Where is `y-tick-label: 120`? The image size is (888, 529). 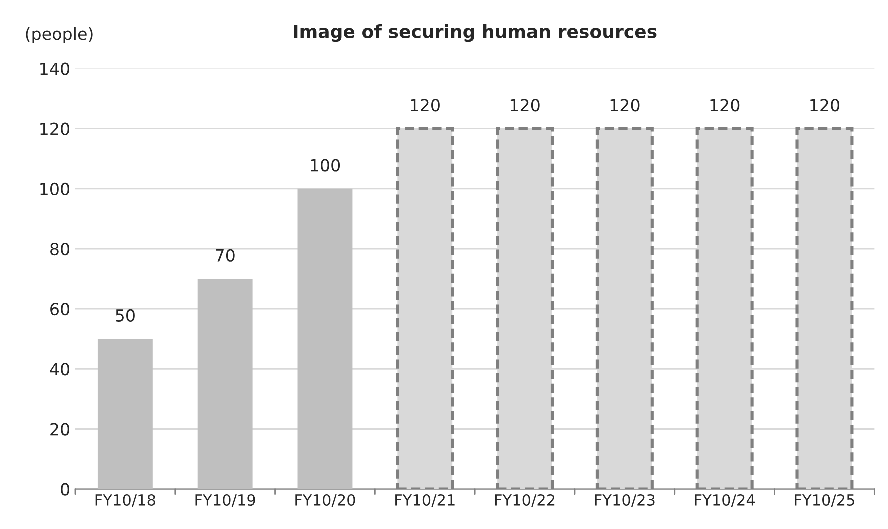 y-tick-label: 120 is located at coordinates (55, 129).